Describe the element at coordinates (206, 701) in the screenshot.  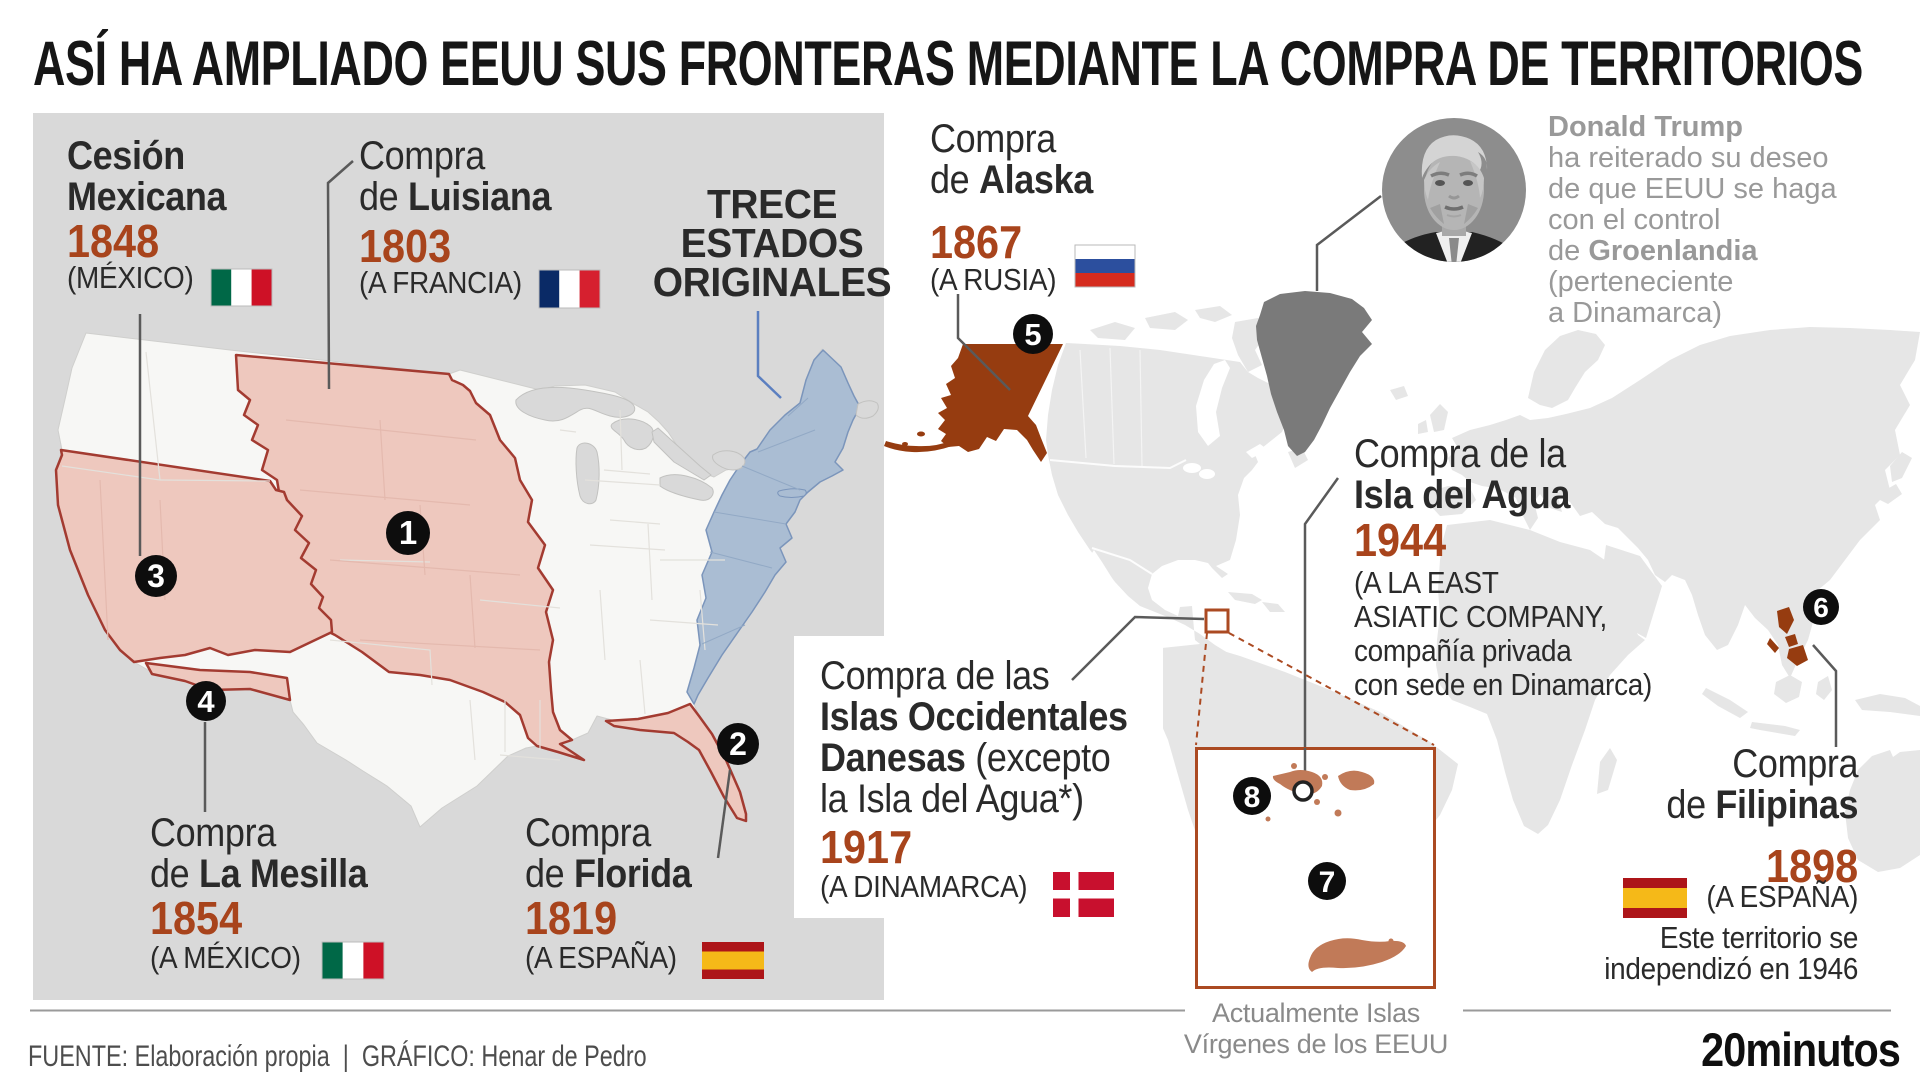
I see `svg-text: 4` at that location.